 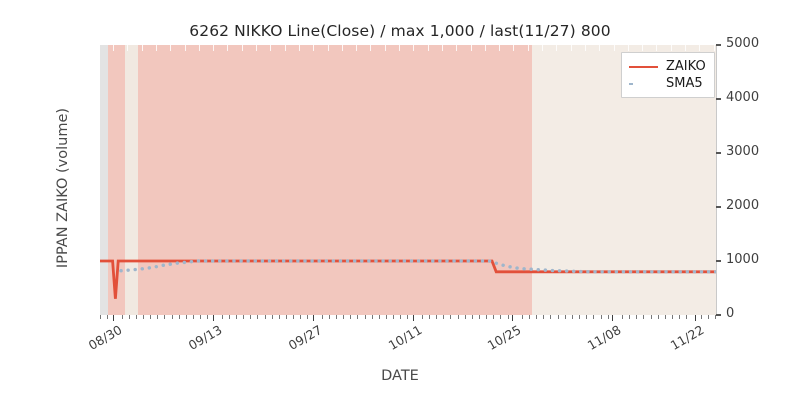 I want to click on x-tick-label: 09/13, so click(x=205, y=338).